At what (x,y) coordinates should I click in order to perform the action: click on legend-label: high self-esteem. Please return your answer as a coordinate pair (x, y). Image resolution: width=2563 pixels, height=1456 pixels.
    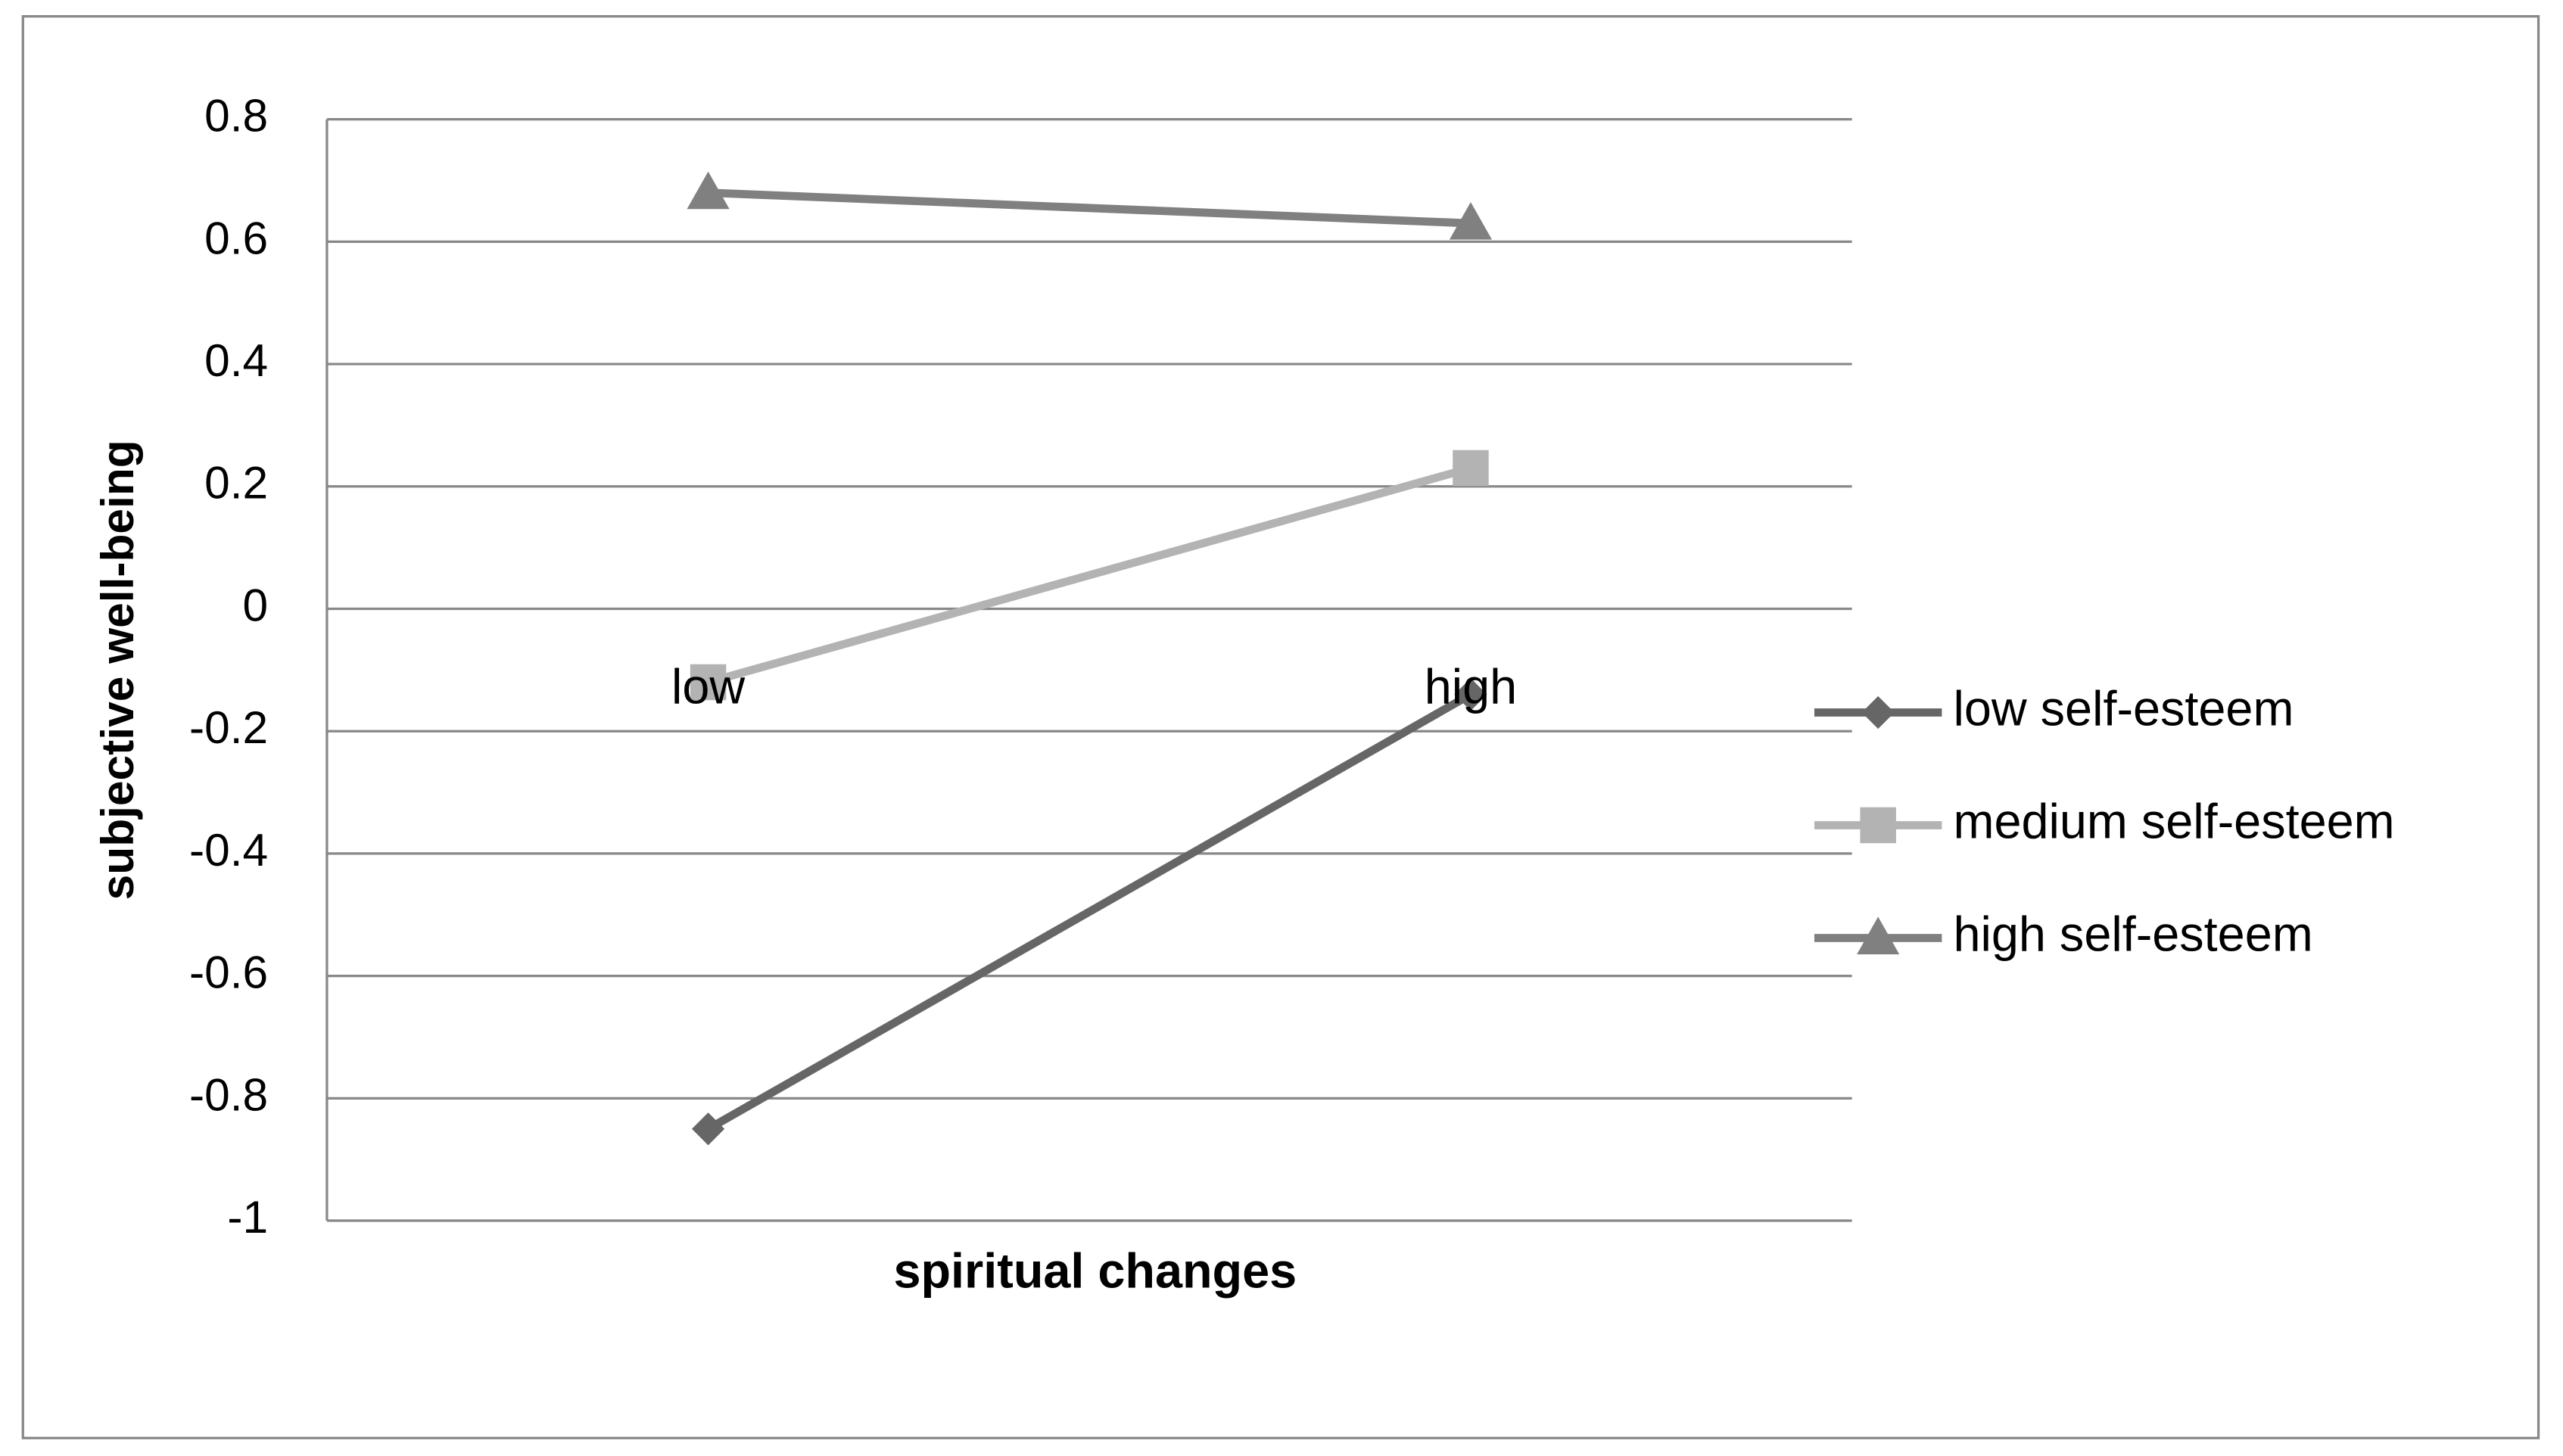
    Looking at the image, I should click on (2133, 934).